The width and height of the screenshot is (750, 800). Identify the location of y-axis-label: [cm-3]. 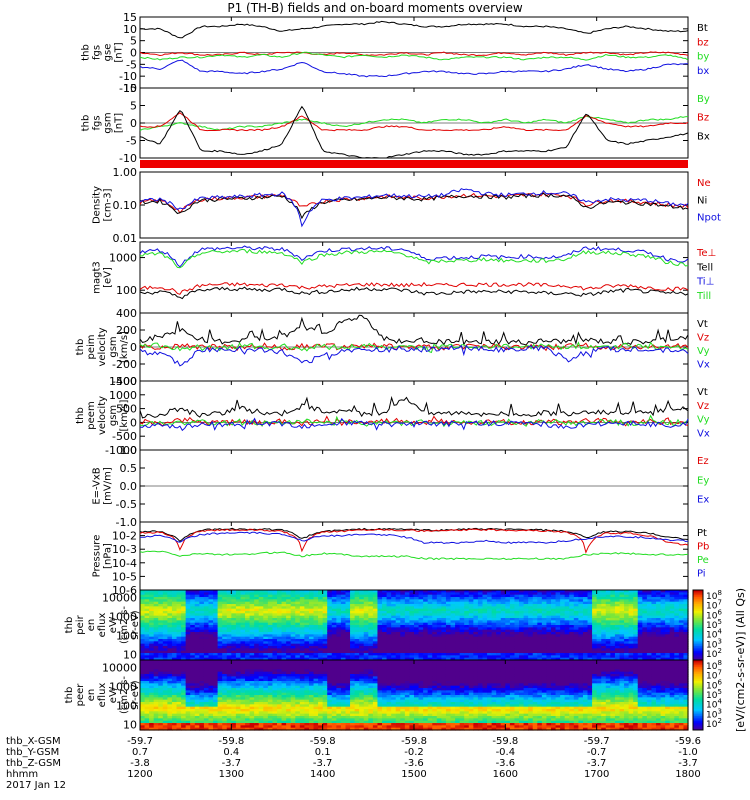
(108, 204).